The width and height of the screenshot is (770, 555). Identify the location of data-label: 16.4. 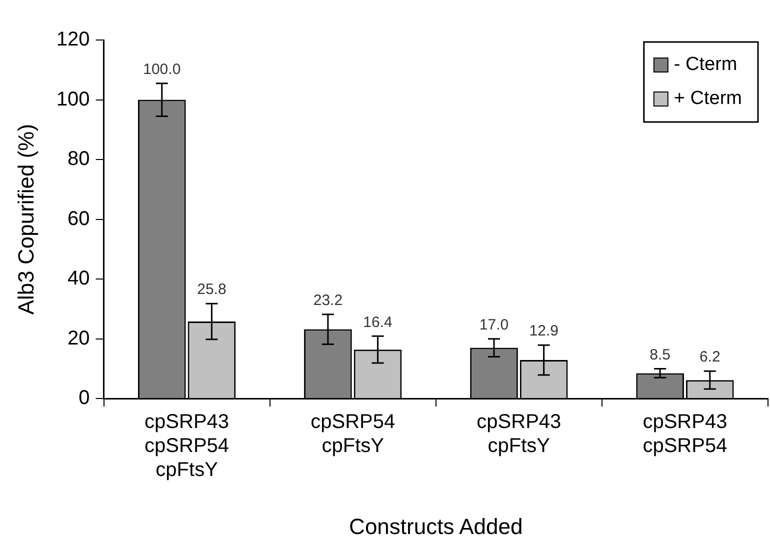
(377, 322).